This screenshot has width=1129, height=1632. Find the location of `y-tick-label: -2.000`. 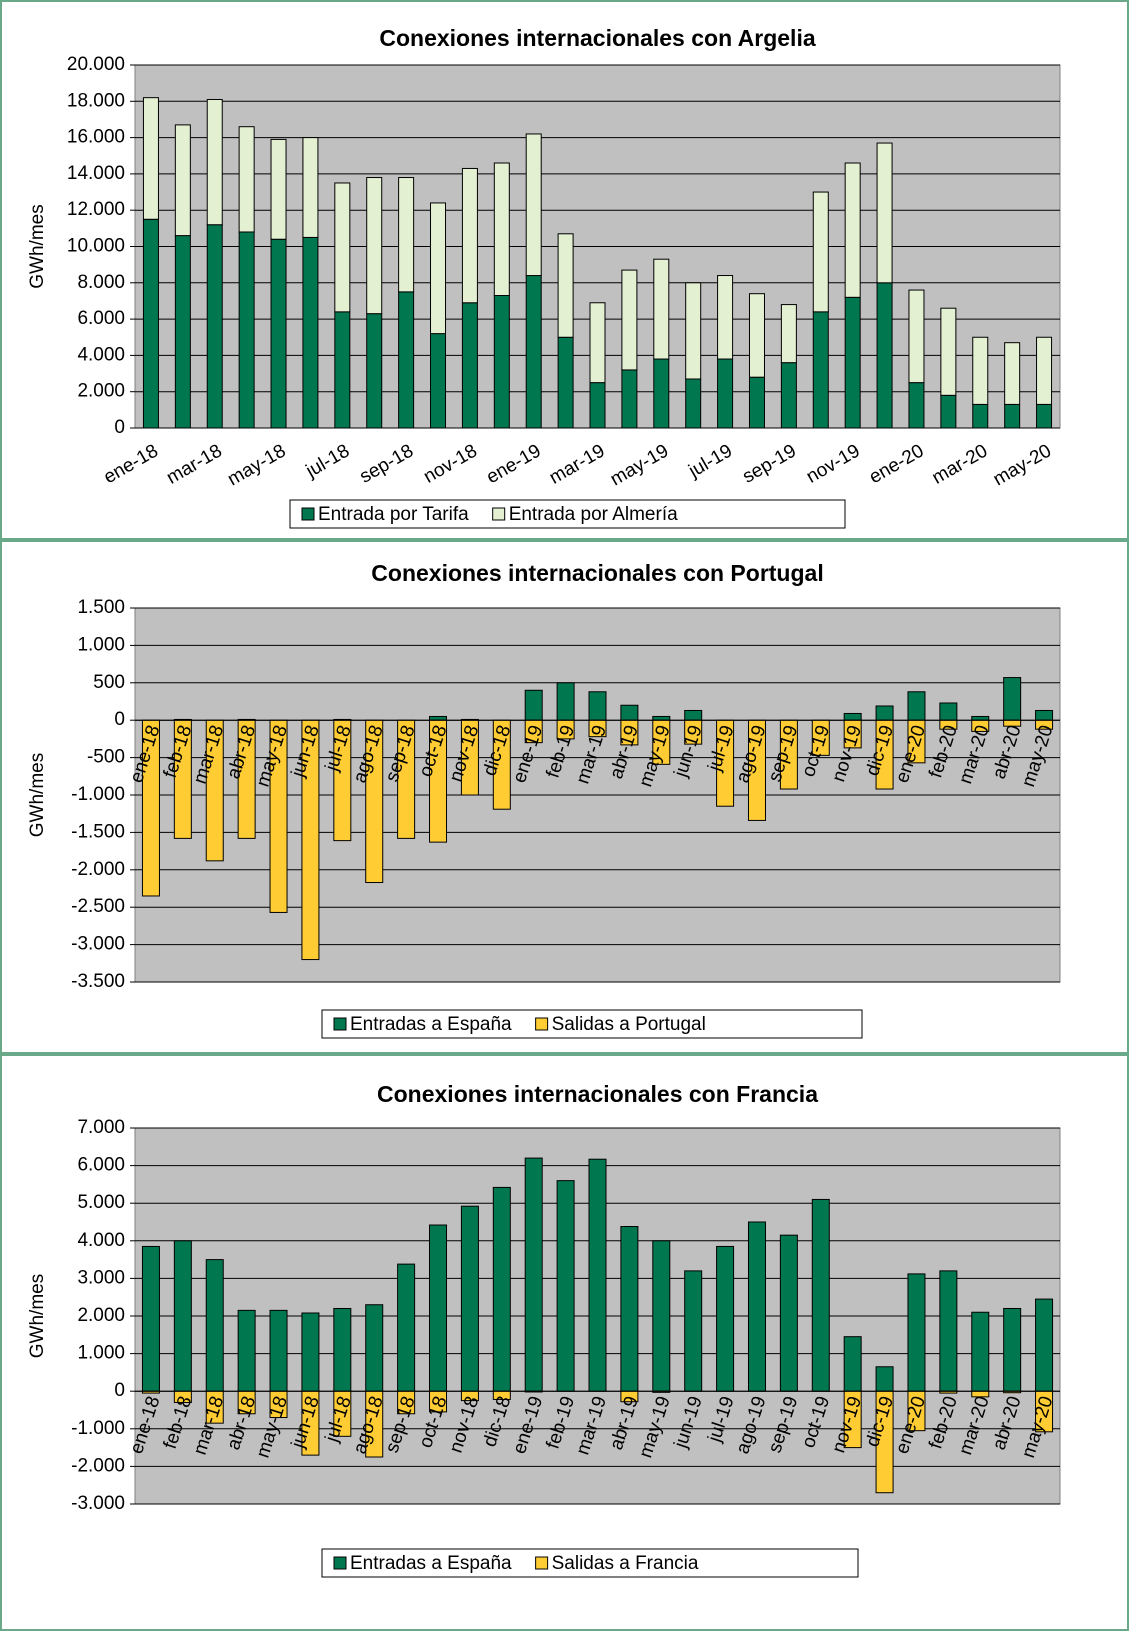

y-tick-label: -2.000 is located at coordinates (98, 869).